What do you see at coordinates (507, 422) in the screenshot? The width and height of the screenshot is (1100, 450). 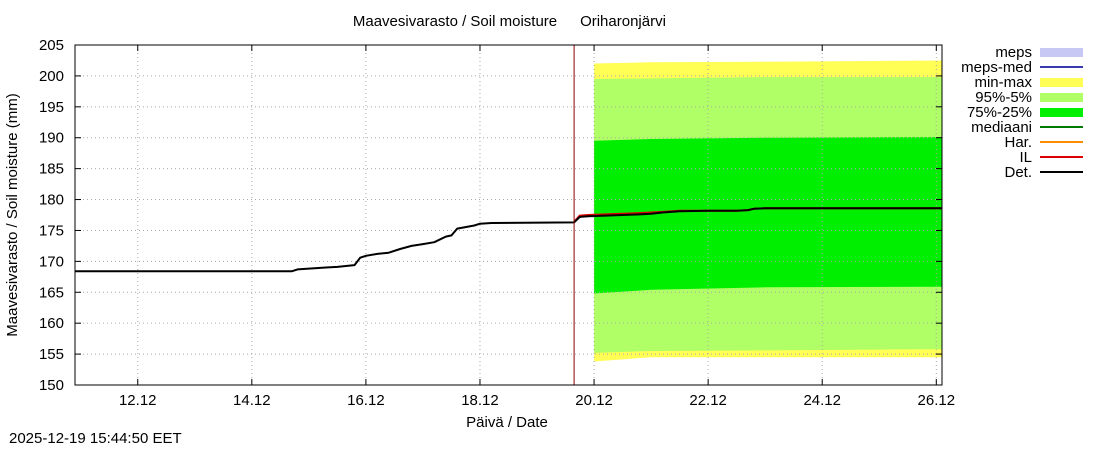 I see `x-axis-label: Päivä / Date` at bounding box center [507, 422].